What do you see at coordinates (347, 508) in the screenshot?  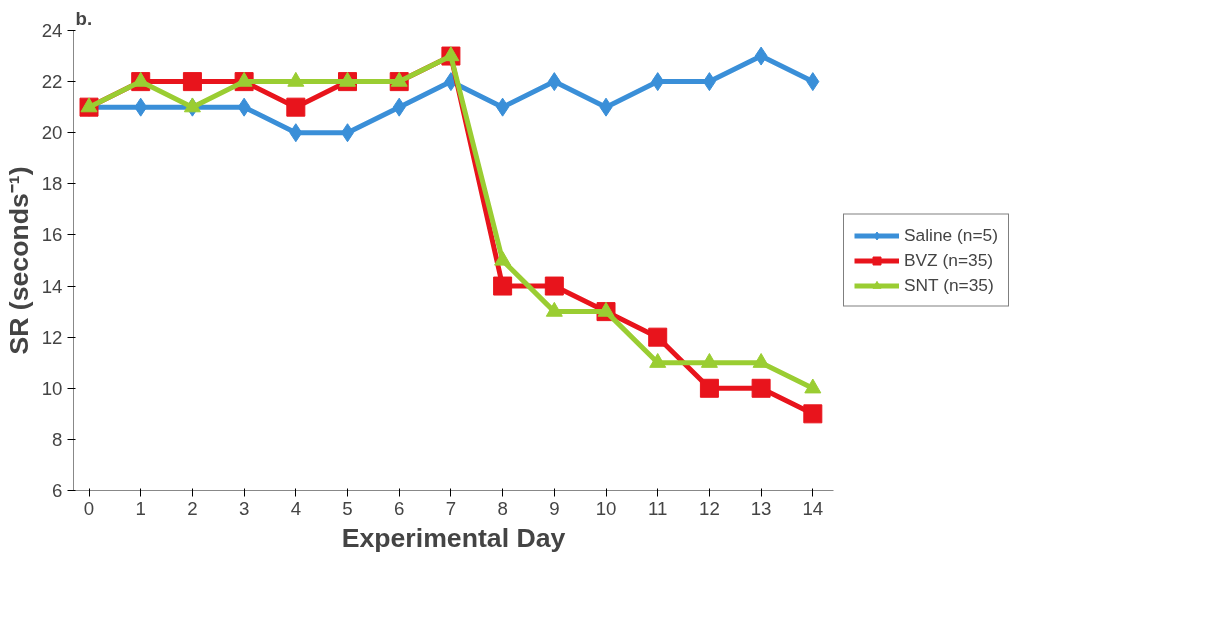 I see `x-tick-label: 5` at bounding box center [347, 508].